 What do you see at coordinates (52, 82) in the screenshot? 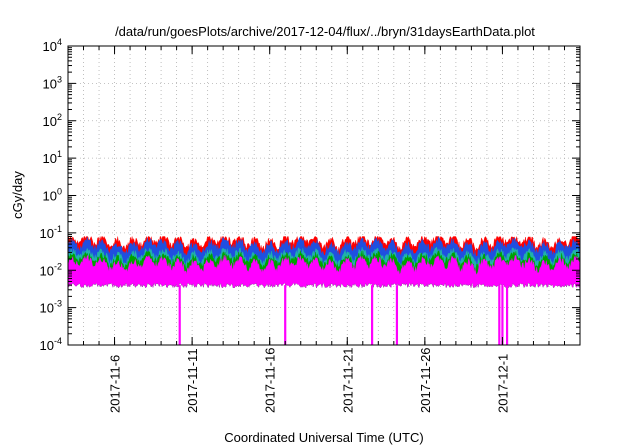
I see `y-tick-label: 10³` at bounding box center [52, 82].